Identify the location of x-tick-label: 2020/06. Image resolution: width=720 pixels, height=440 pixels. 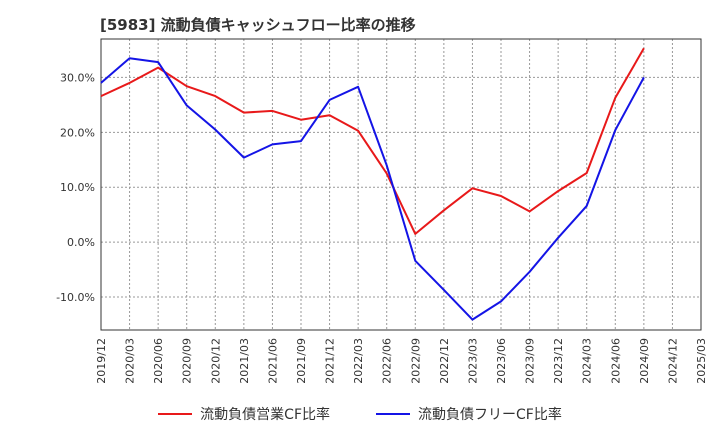
(158, 361).